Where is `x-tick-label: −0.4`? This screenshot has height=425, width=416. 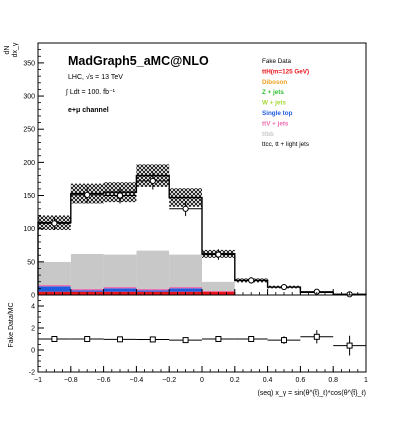 x-tick-label: −0.4 is located at coordinates (136, 380).